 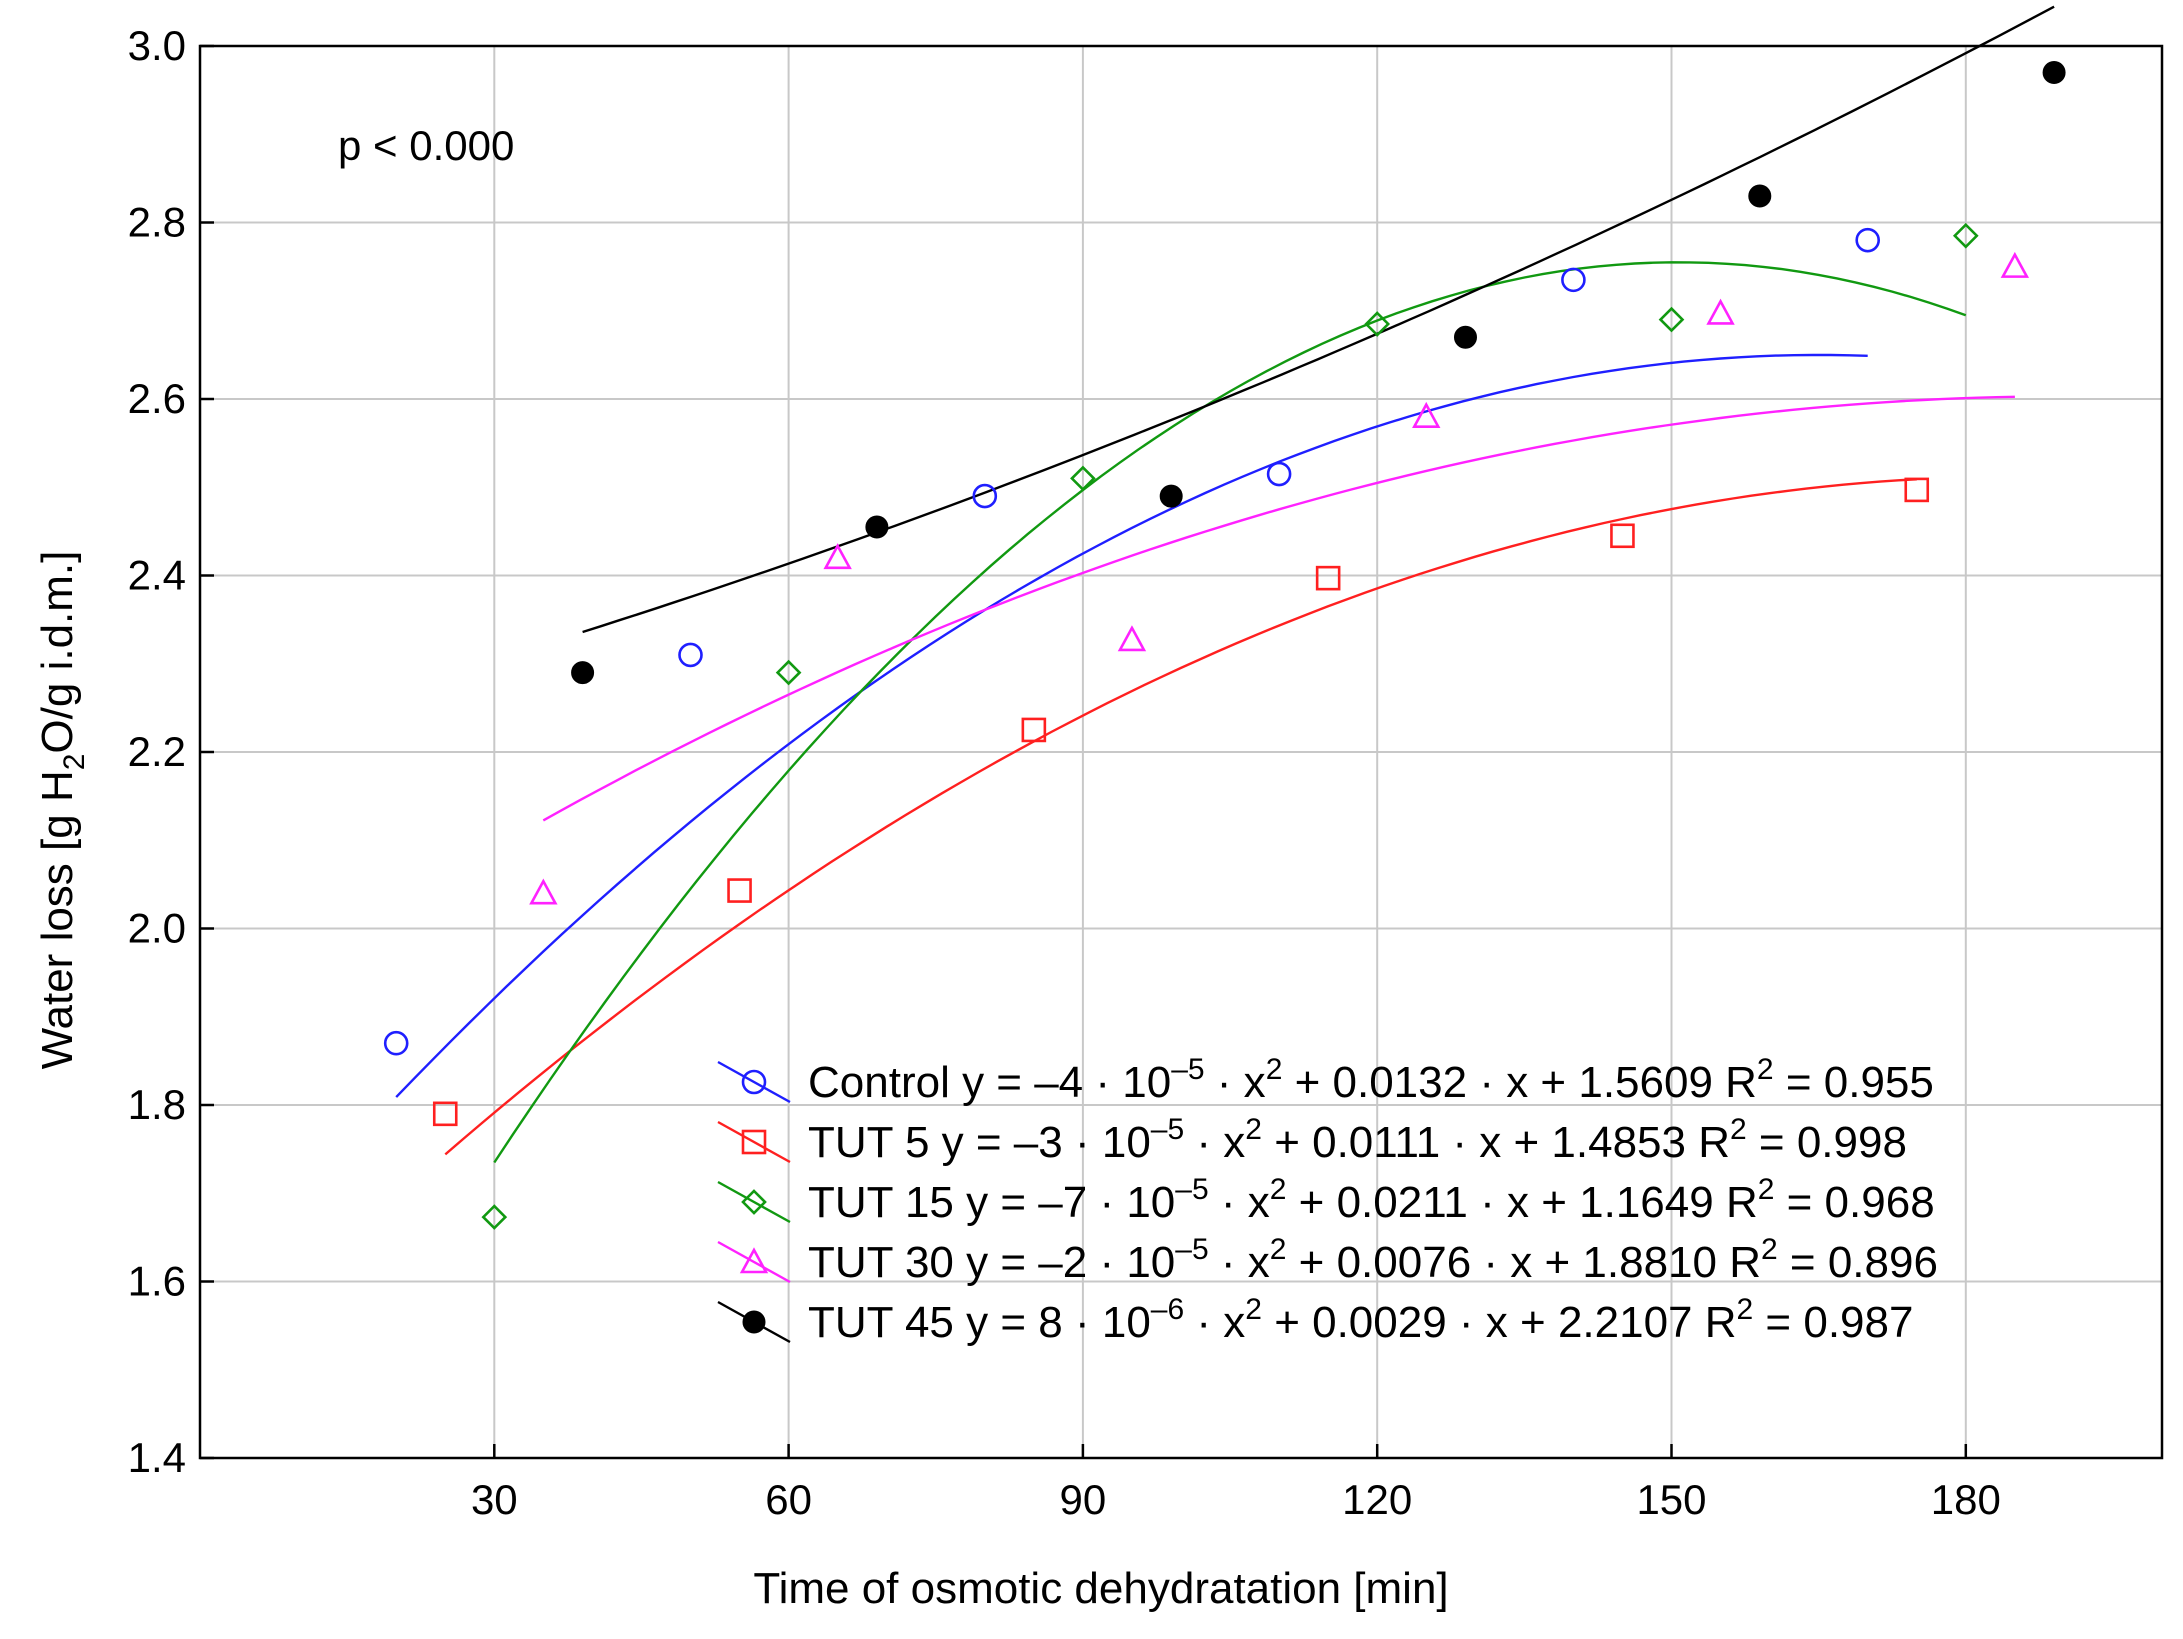 What do you see at coordinates (881, 1262) in the screenshot?
I see `legend-name: TUT 30` at bounding box center [881, 1262].